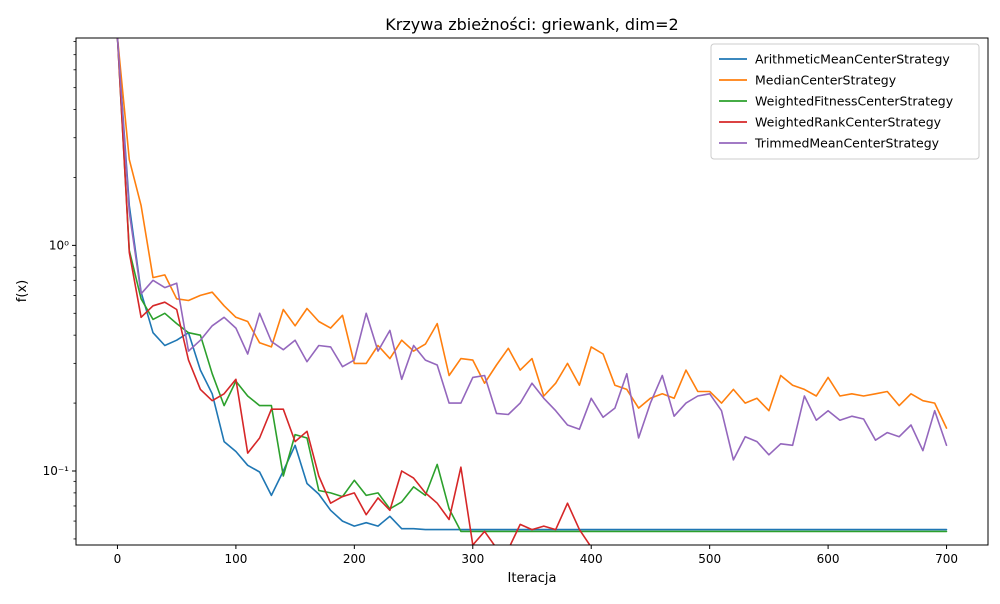 The height and width of the screenshot is (604, 1000). What do you see at coordinates (235, 559) in the screenshot?
I see `x-tick-label: 100` at bounding box center [235, 559].